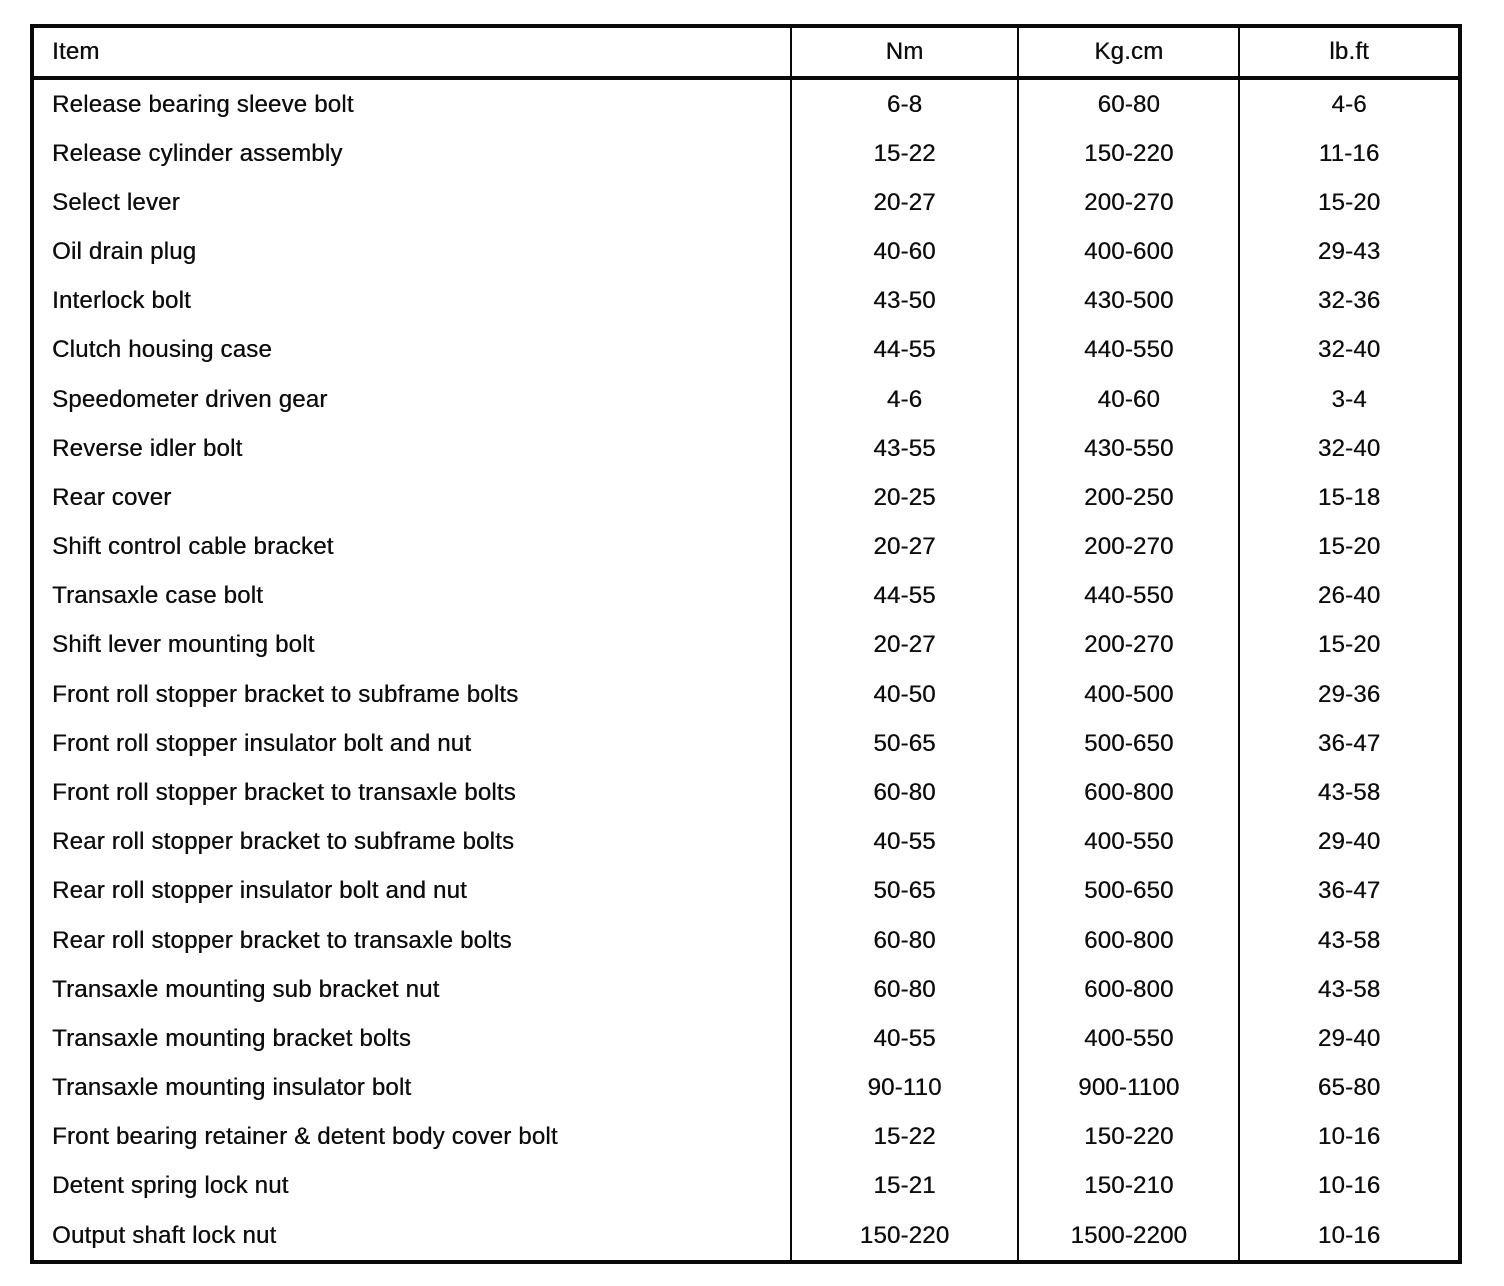  Describe the element at coordinates (746, 350) in the screenshot. I see `table-row: Clutch housing case 44-55 440-550 32-40` at that location.